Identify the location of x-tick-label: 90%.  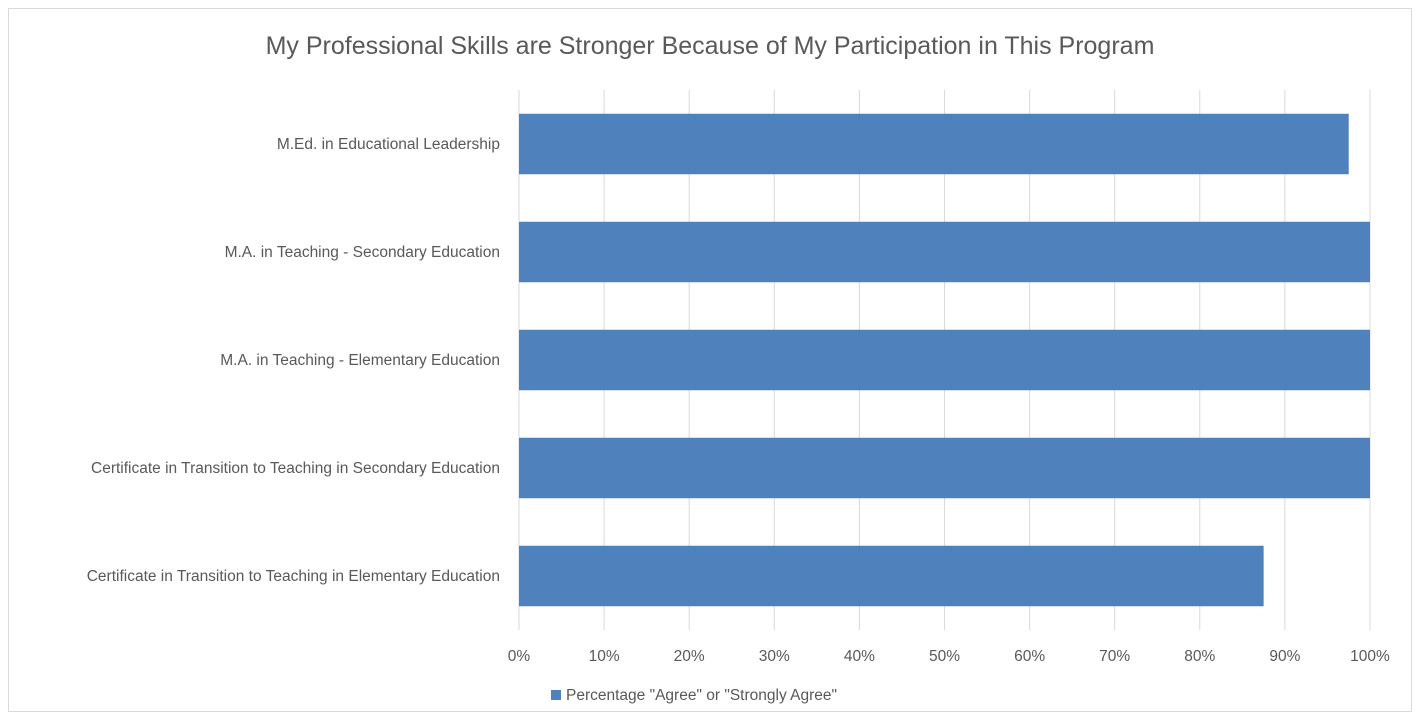
(1284, 656).